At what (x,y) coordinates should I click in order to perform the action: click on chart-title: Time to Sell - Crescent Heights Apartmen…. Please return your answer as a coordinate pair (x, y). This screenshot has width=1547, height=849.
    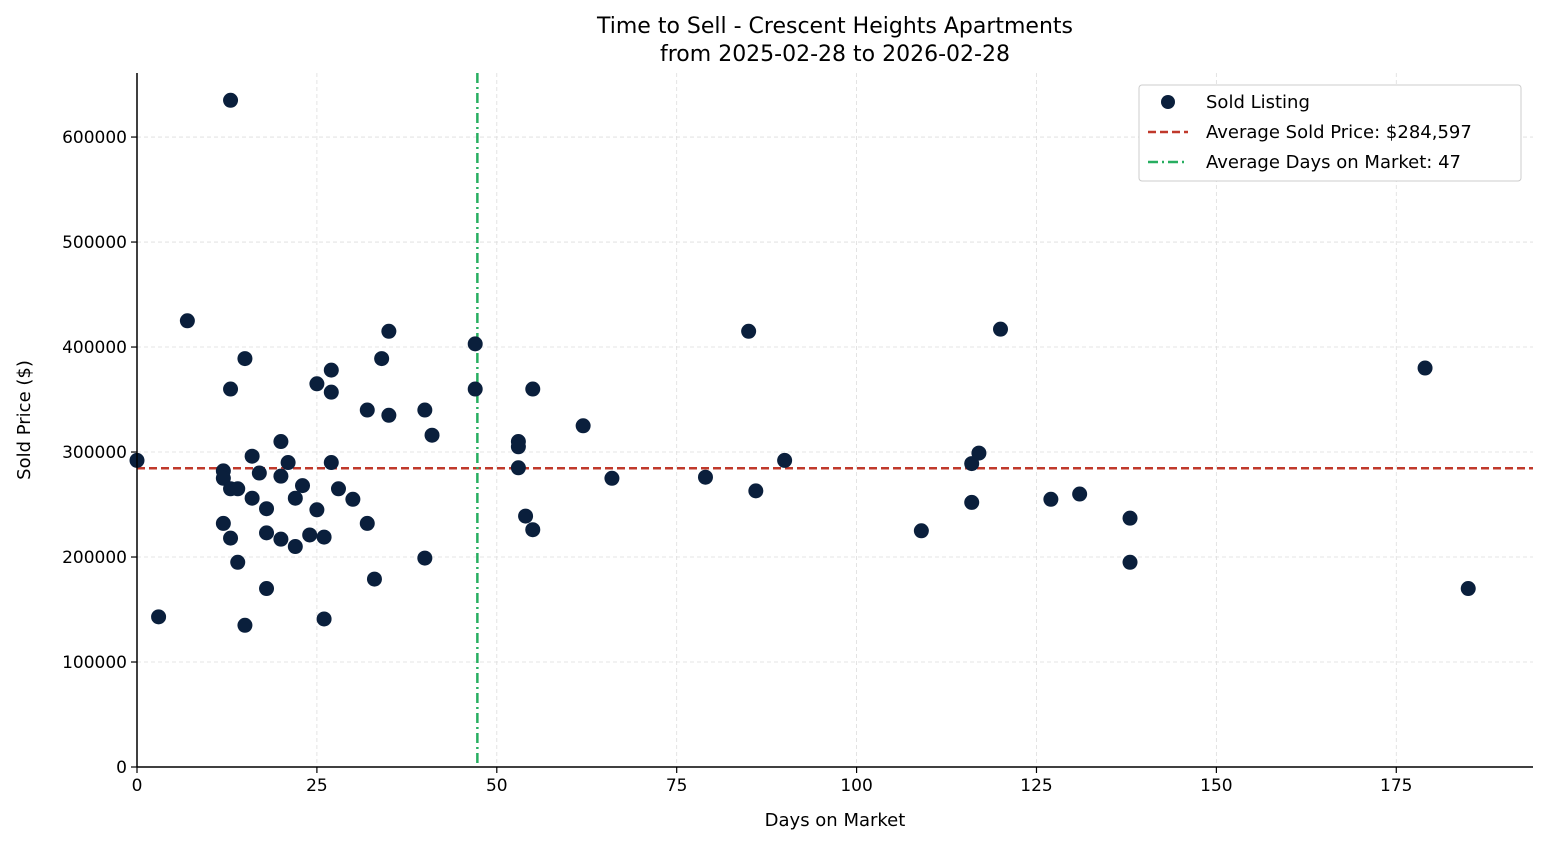
    Looking at the image, I should click on (834, 26).